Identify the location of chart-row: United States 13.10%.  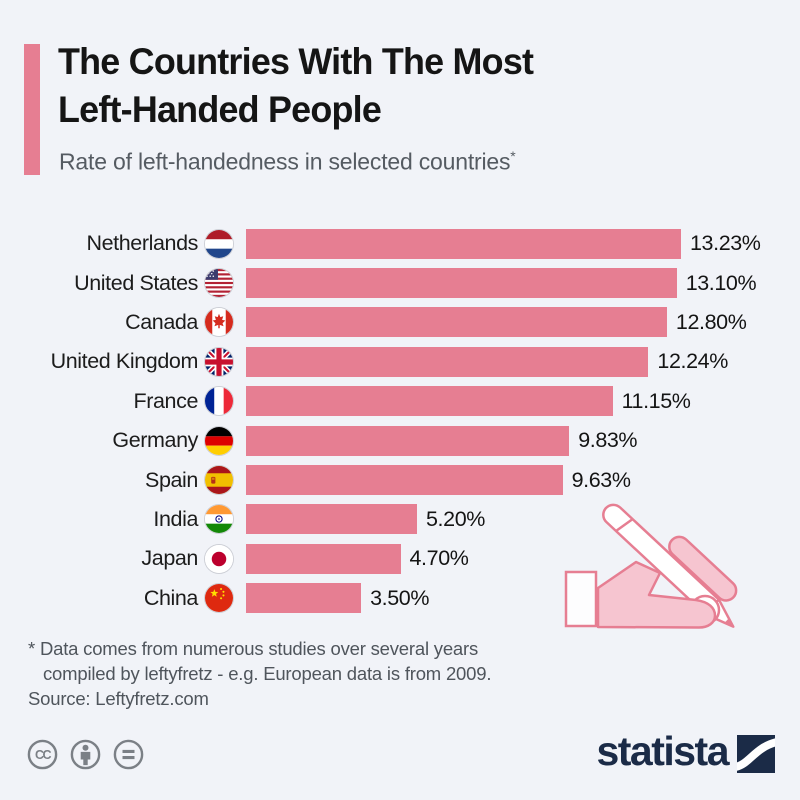
(400, 282).